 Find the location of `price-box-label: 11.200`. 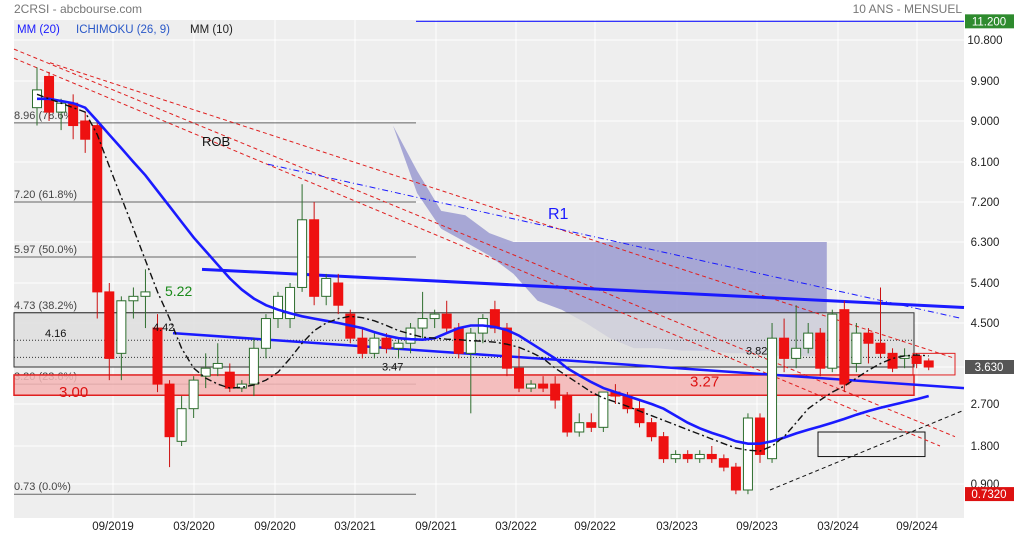

price-box-label: 11.200 is located at coordinates (989, 22).